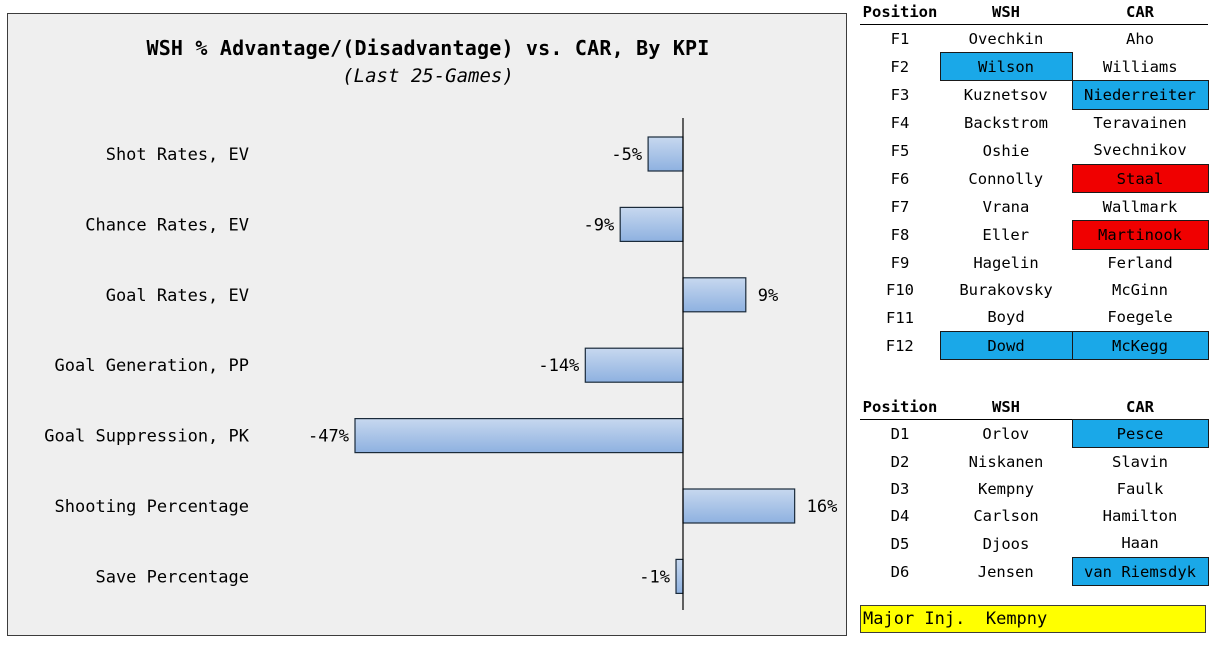 The width and height of the screenshot is (1225, 658). What do you see at coordinates (428, 76) in the screenshot?
I see `chart-subtitle: (Last 25-Games)` at bounding box center [428, 76].